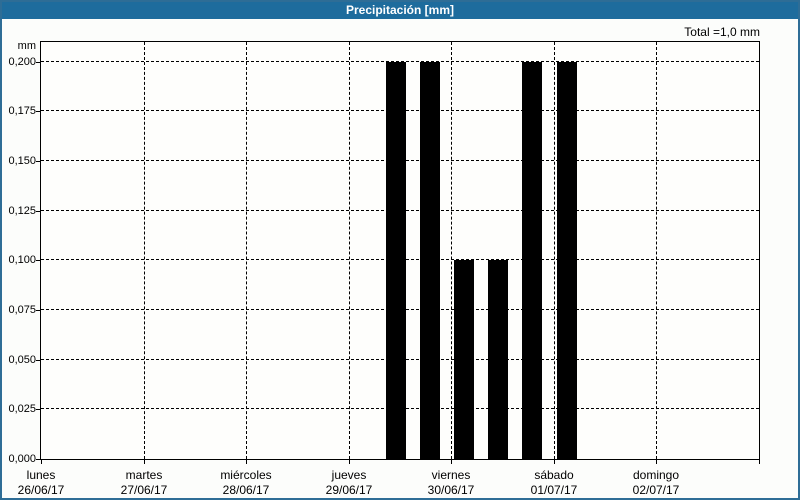 The image size is (800, 500). I want to click on x-day-label: lunes 26/06/17, so click(44, 483).